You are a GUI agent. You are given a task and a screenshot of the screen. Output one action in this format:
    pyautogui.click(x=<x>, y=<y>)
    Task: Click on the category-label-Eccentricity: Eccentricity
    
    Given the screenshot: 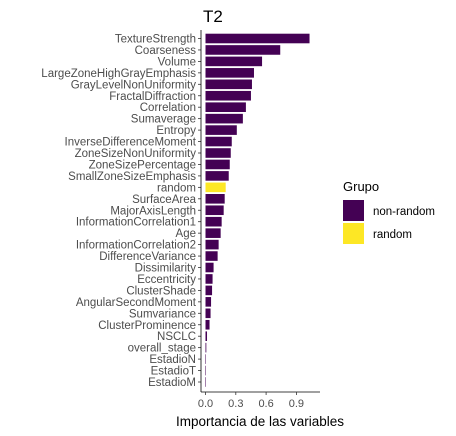 What is the action you would take?
    pyautogui.click(x=166, y=280)
    